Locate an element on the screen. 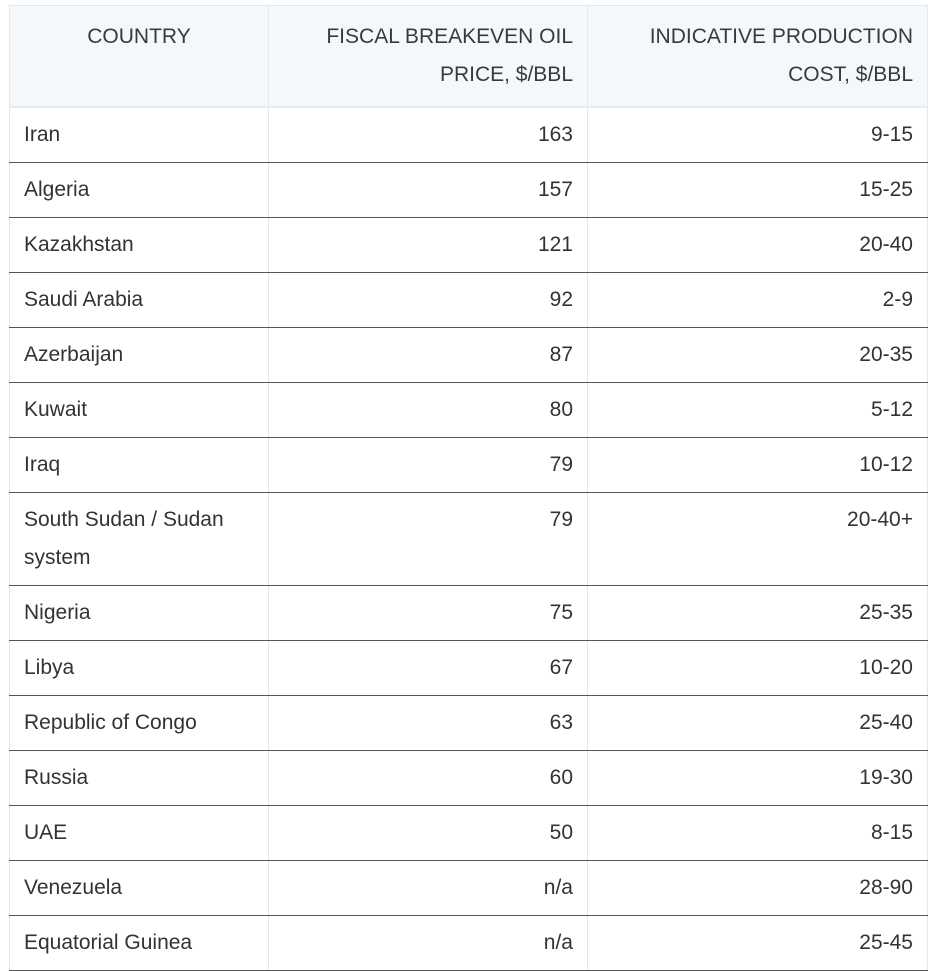  breakeven-cell: 92 is located at coordinates (428, 300).